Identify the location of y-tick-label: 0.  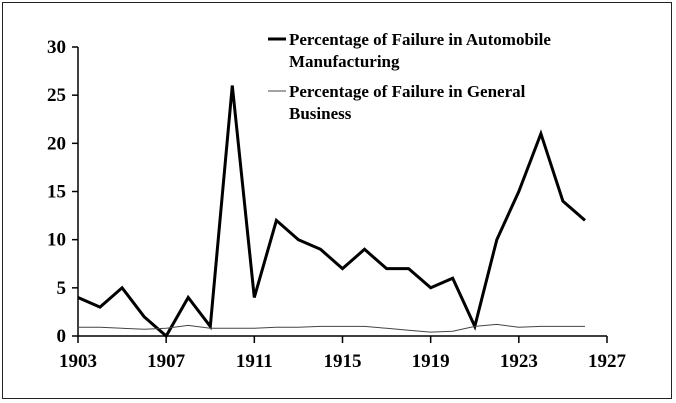
(62, 336).